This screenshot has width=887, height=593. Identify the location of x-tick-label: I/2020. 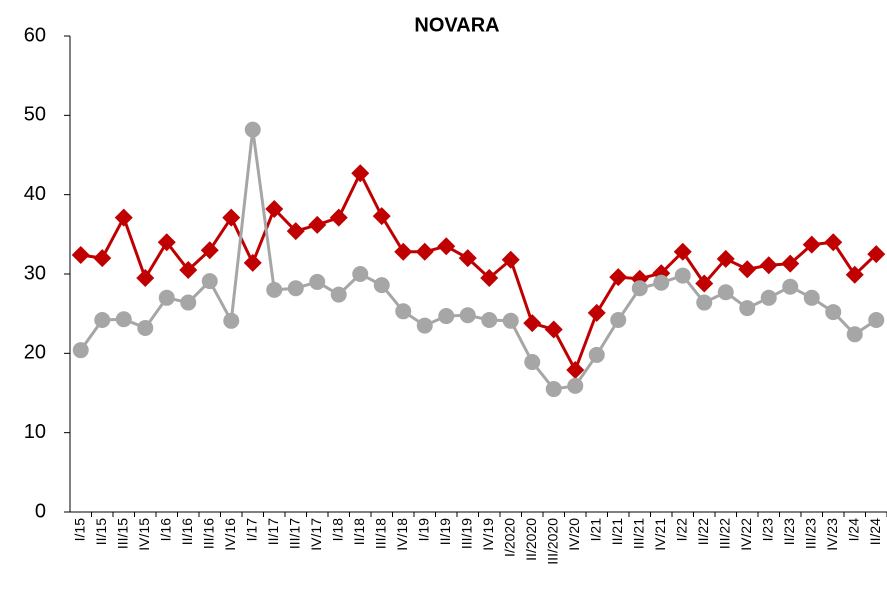
(509, 537).